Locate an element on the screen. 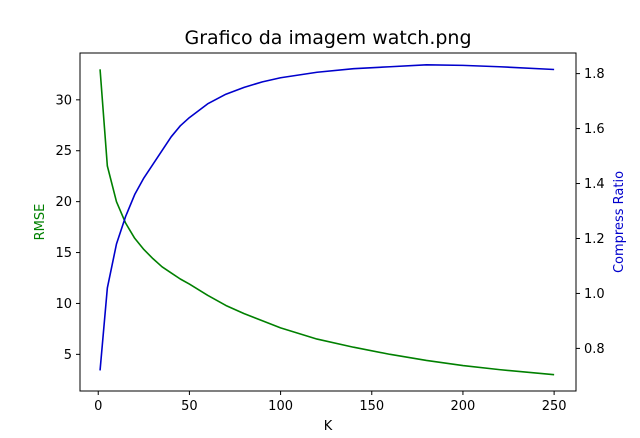 Image resolution: width=640 pixels, height=438 pixels. left-y-tick-label: 25 is located at coordinates (63, 151).